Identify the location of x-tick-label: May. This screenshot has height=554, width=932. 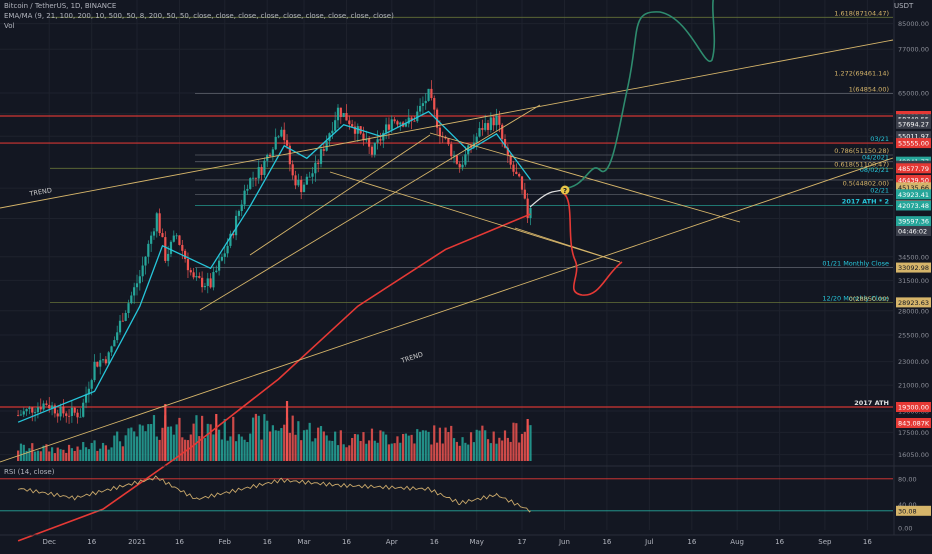
(476, 542).